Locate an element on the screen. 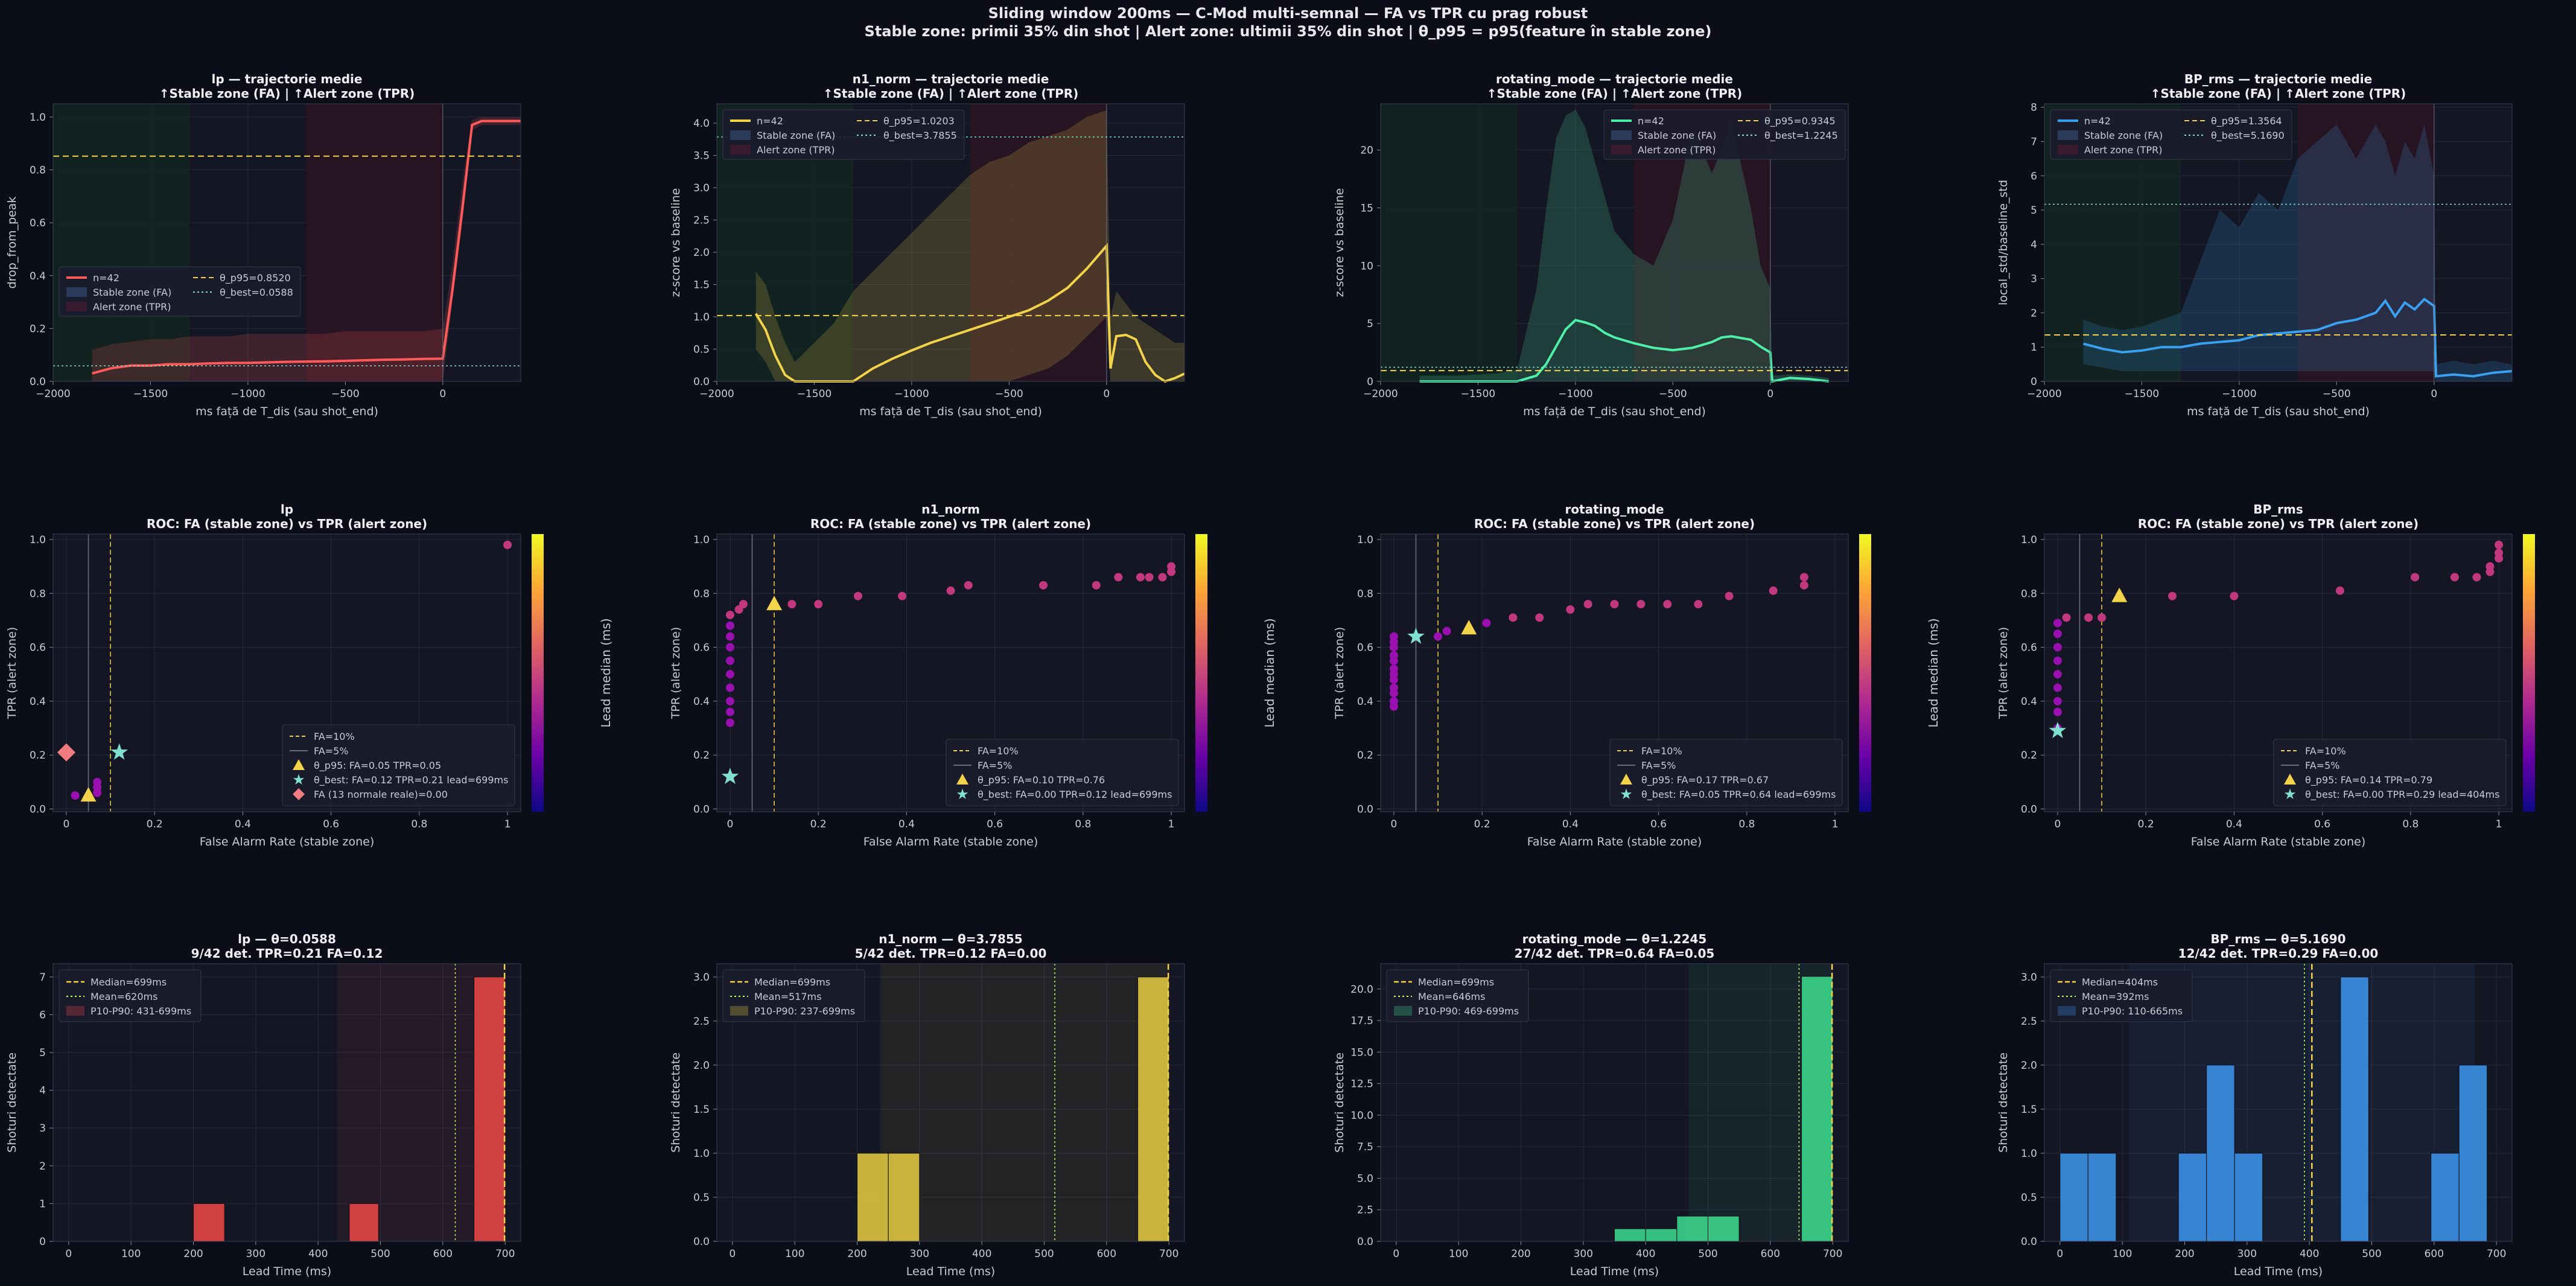 Image resolution: width=2576 pixels, height=1286 pixels. colorbar is located at coordinates (538, 673).